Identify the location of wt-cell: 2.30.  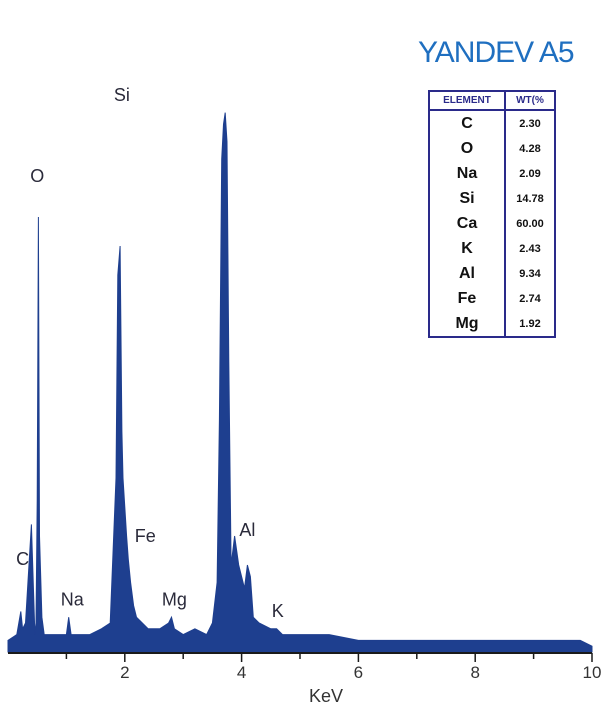
(530, 123).